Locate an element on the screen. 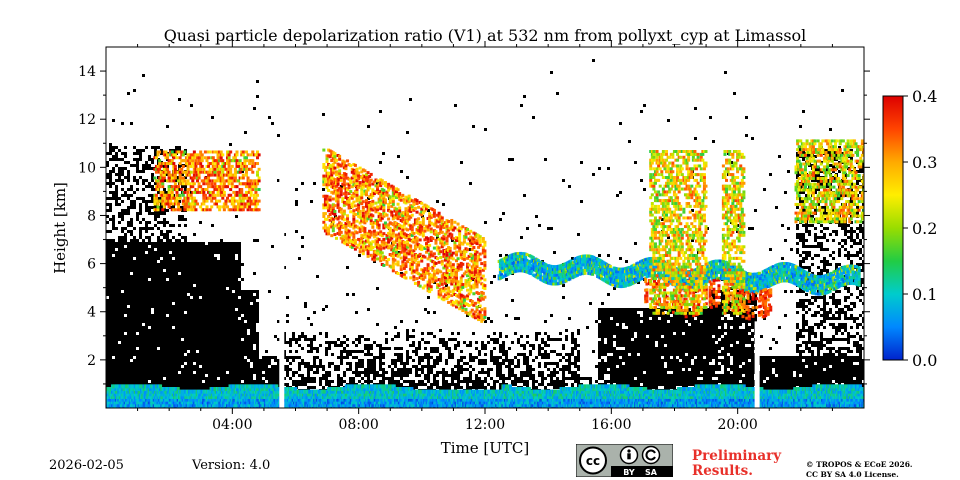 Image resolution: width=960 pixels, height=480 pixels. colorbar-ticks: 0.0 0.1 0.2 0.3 0.4 is located at coordinates (920, 228).